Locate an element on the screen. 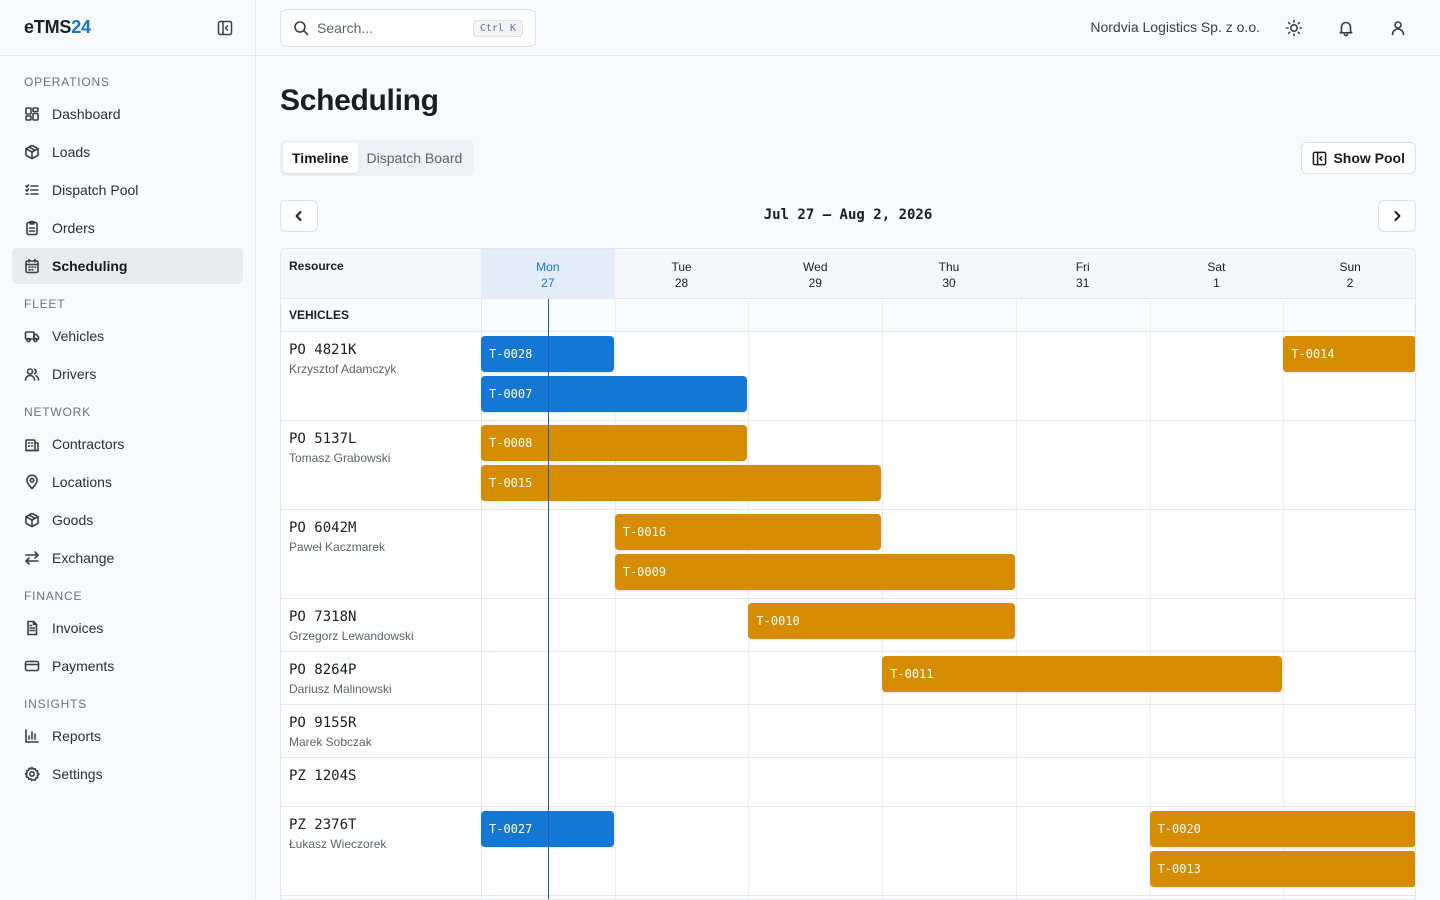 This screenshot has width=1440, height=900. sidebar-collapse-icon is located at coordinates (225, 28).